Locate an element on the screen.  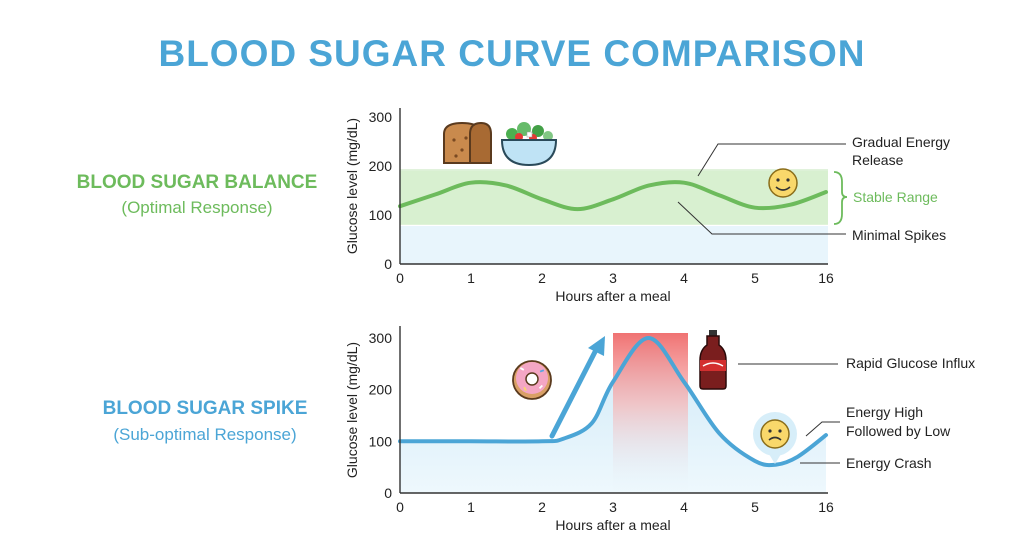
balance-subheading: (Optimal Response) is located at coordinates (196, 207).